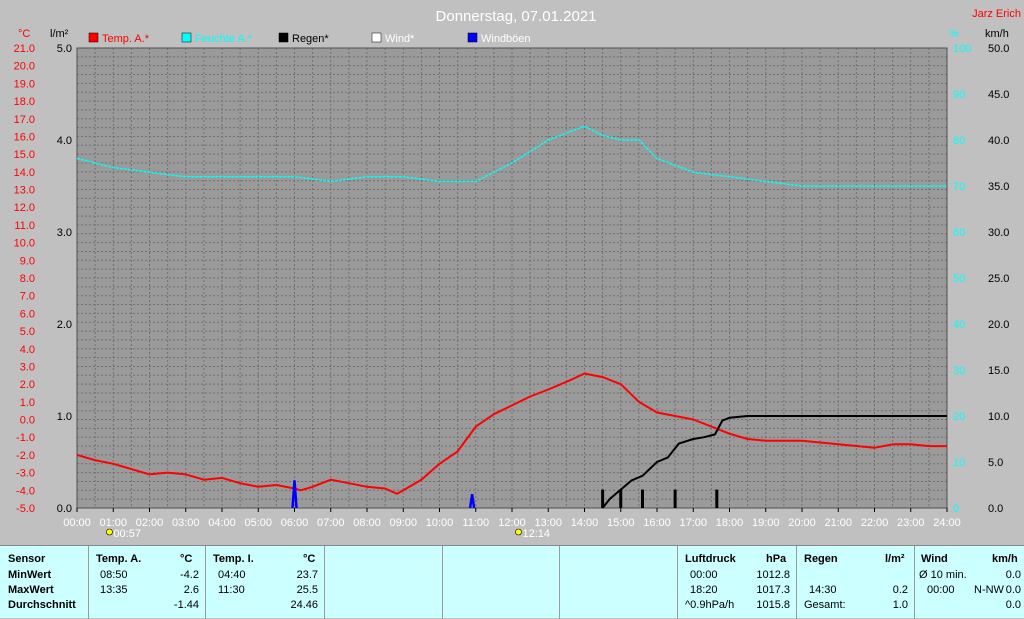 This screenshot has height=619, width=1024. Describe the element at coordinates (24, 244) in the screenshot. I see `temp-tick-label: 10.0` at that location.